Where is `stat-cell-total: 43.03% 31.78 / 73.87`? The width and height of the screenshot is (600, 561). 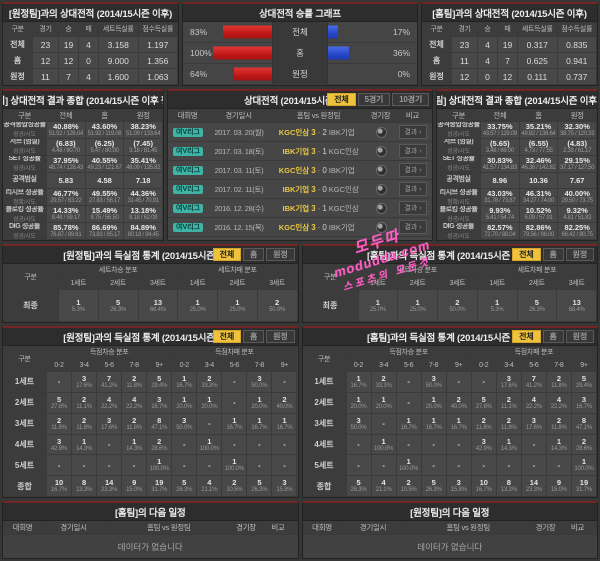
stat-cell-total: 43.03% 31.78 / 73.87 is located at coordinates (500, 198).